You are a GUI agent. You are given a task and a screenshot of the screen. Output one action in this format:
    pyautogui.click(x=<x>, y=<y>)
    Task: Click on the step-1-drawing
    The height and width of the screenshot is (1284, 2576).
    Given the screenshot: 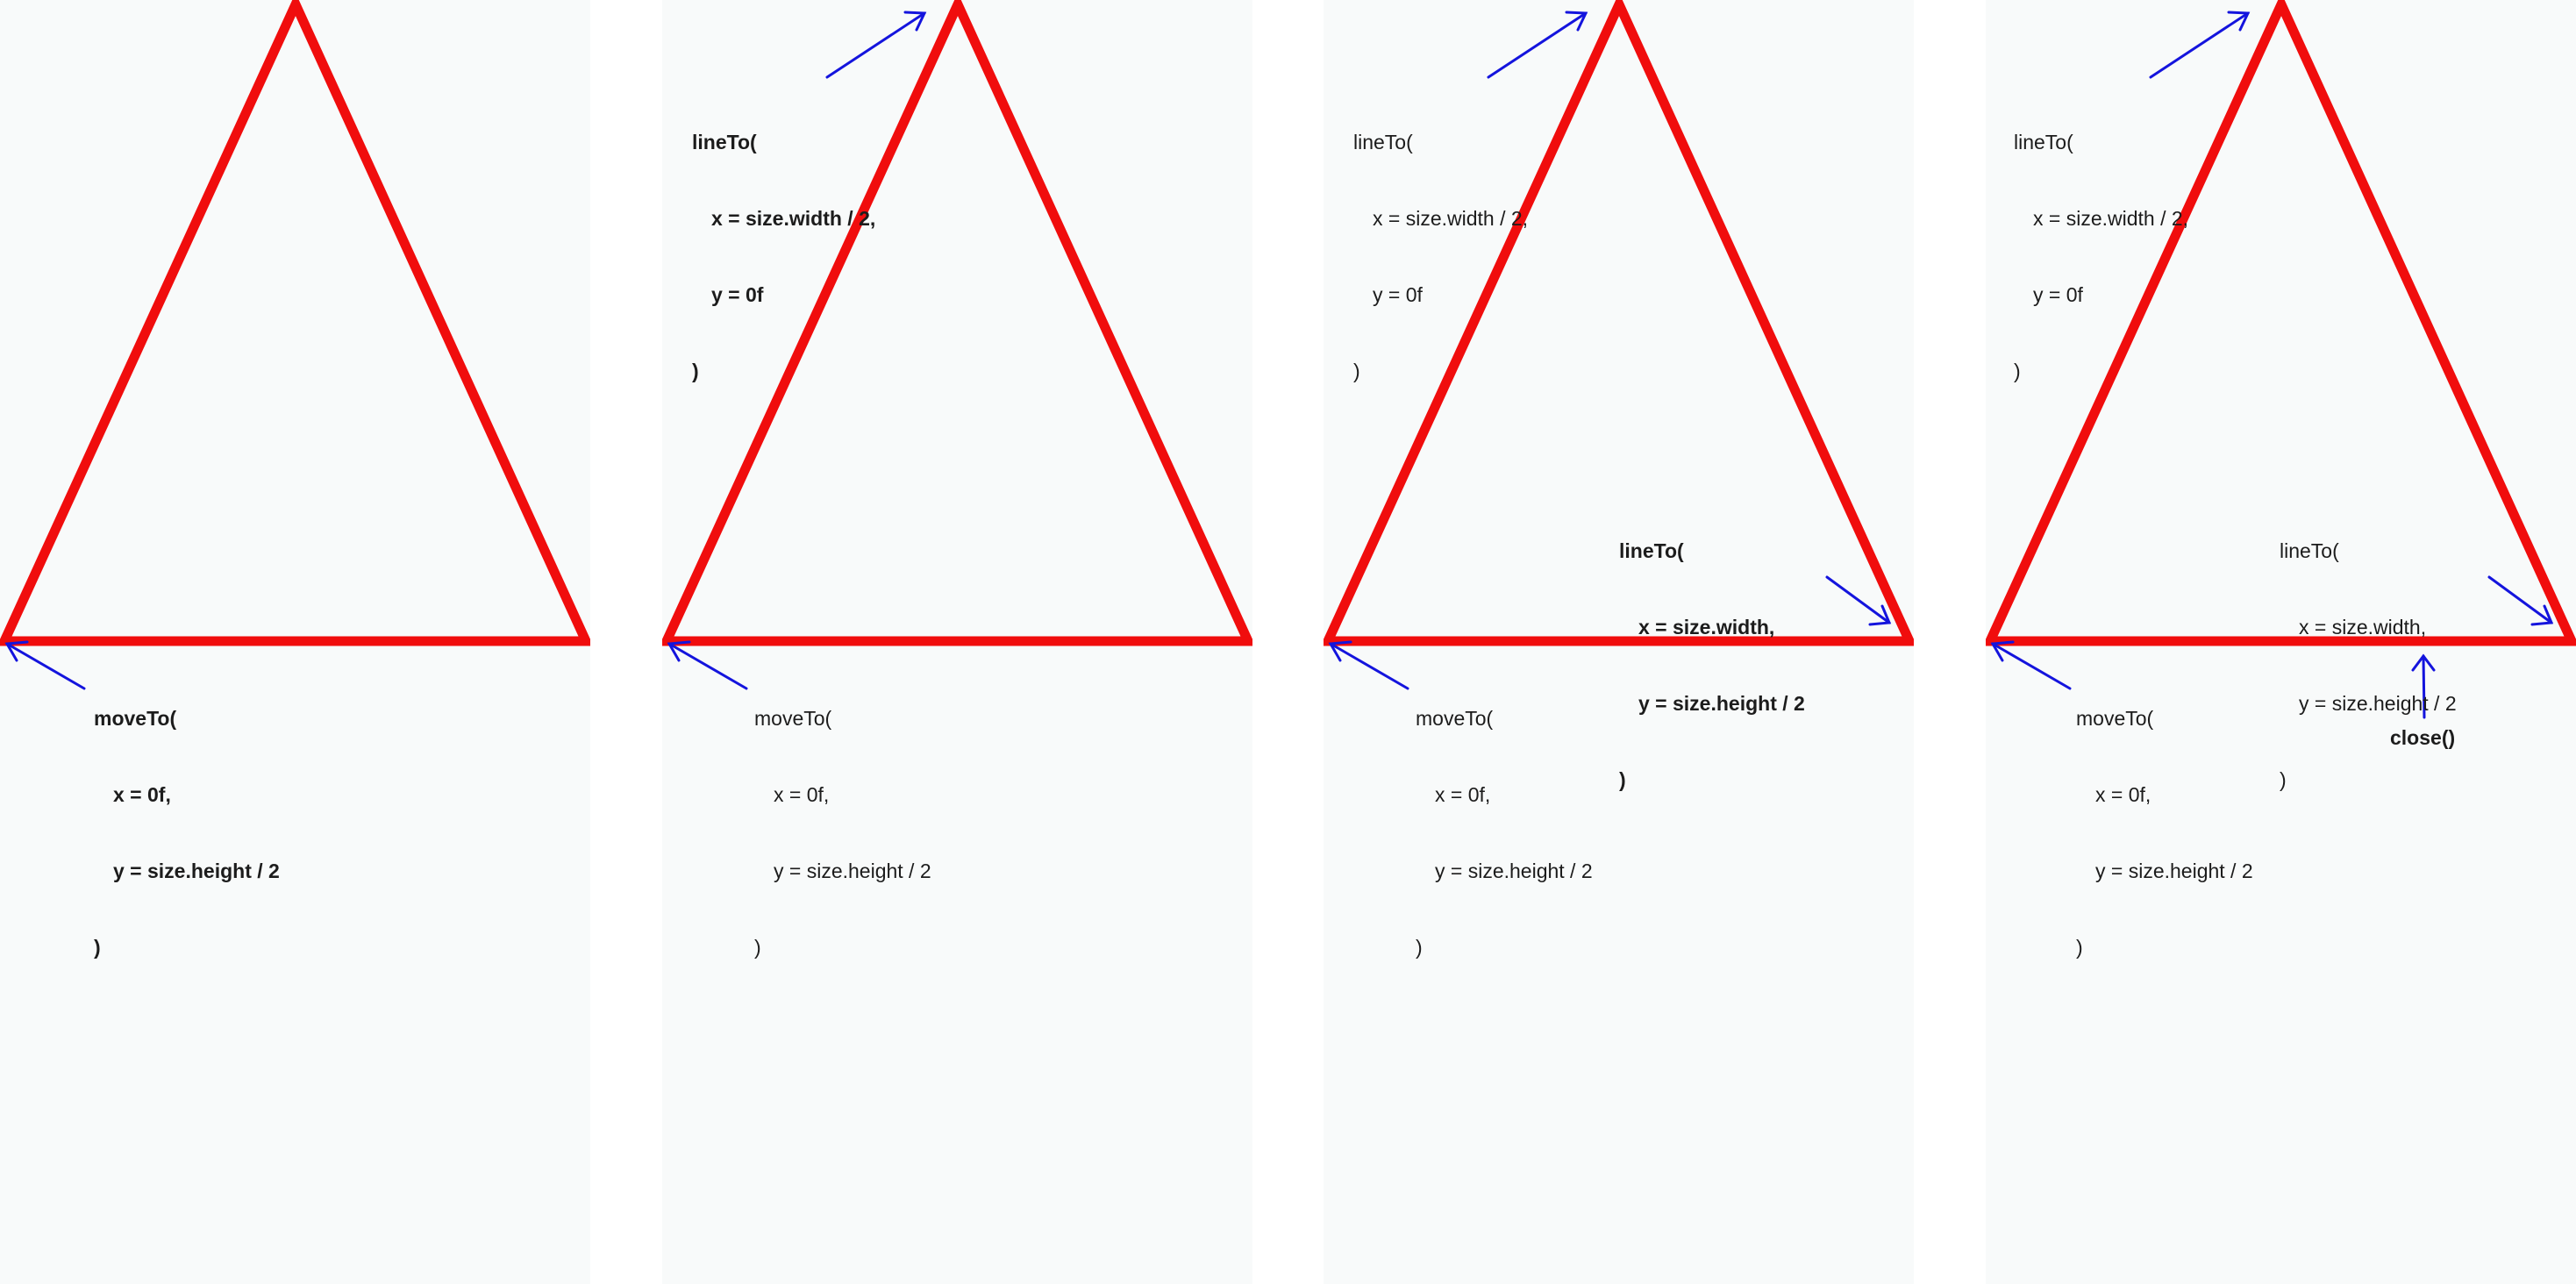 What is the action you would take?
    pyautogui.click(x=295, y=345)
    